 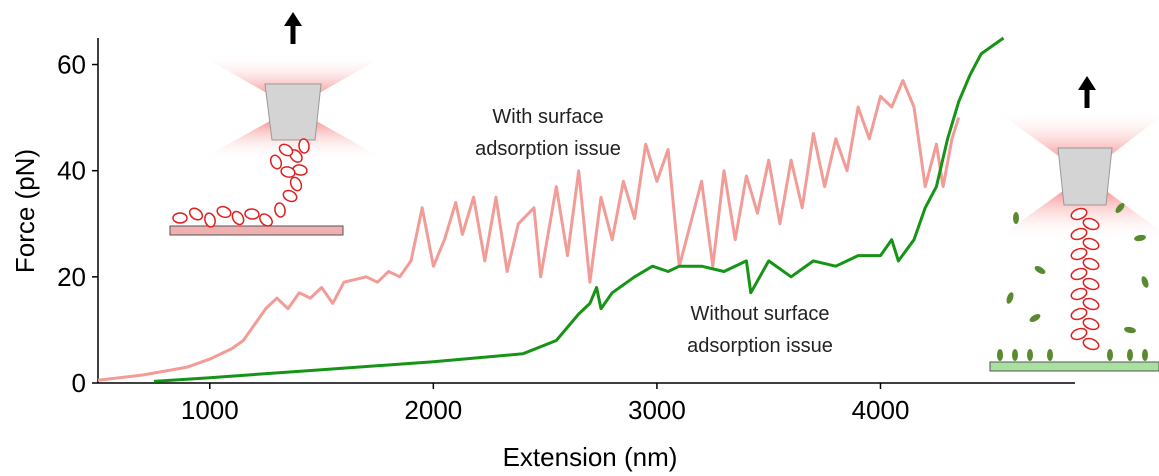 What do you see at coordinates (760, 330) in the screenshot?
I see `annotation: Without surface adsorption issue` at bounding box center [760, 330].